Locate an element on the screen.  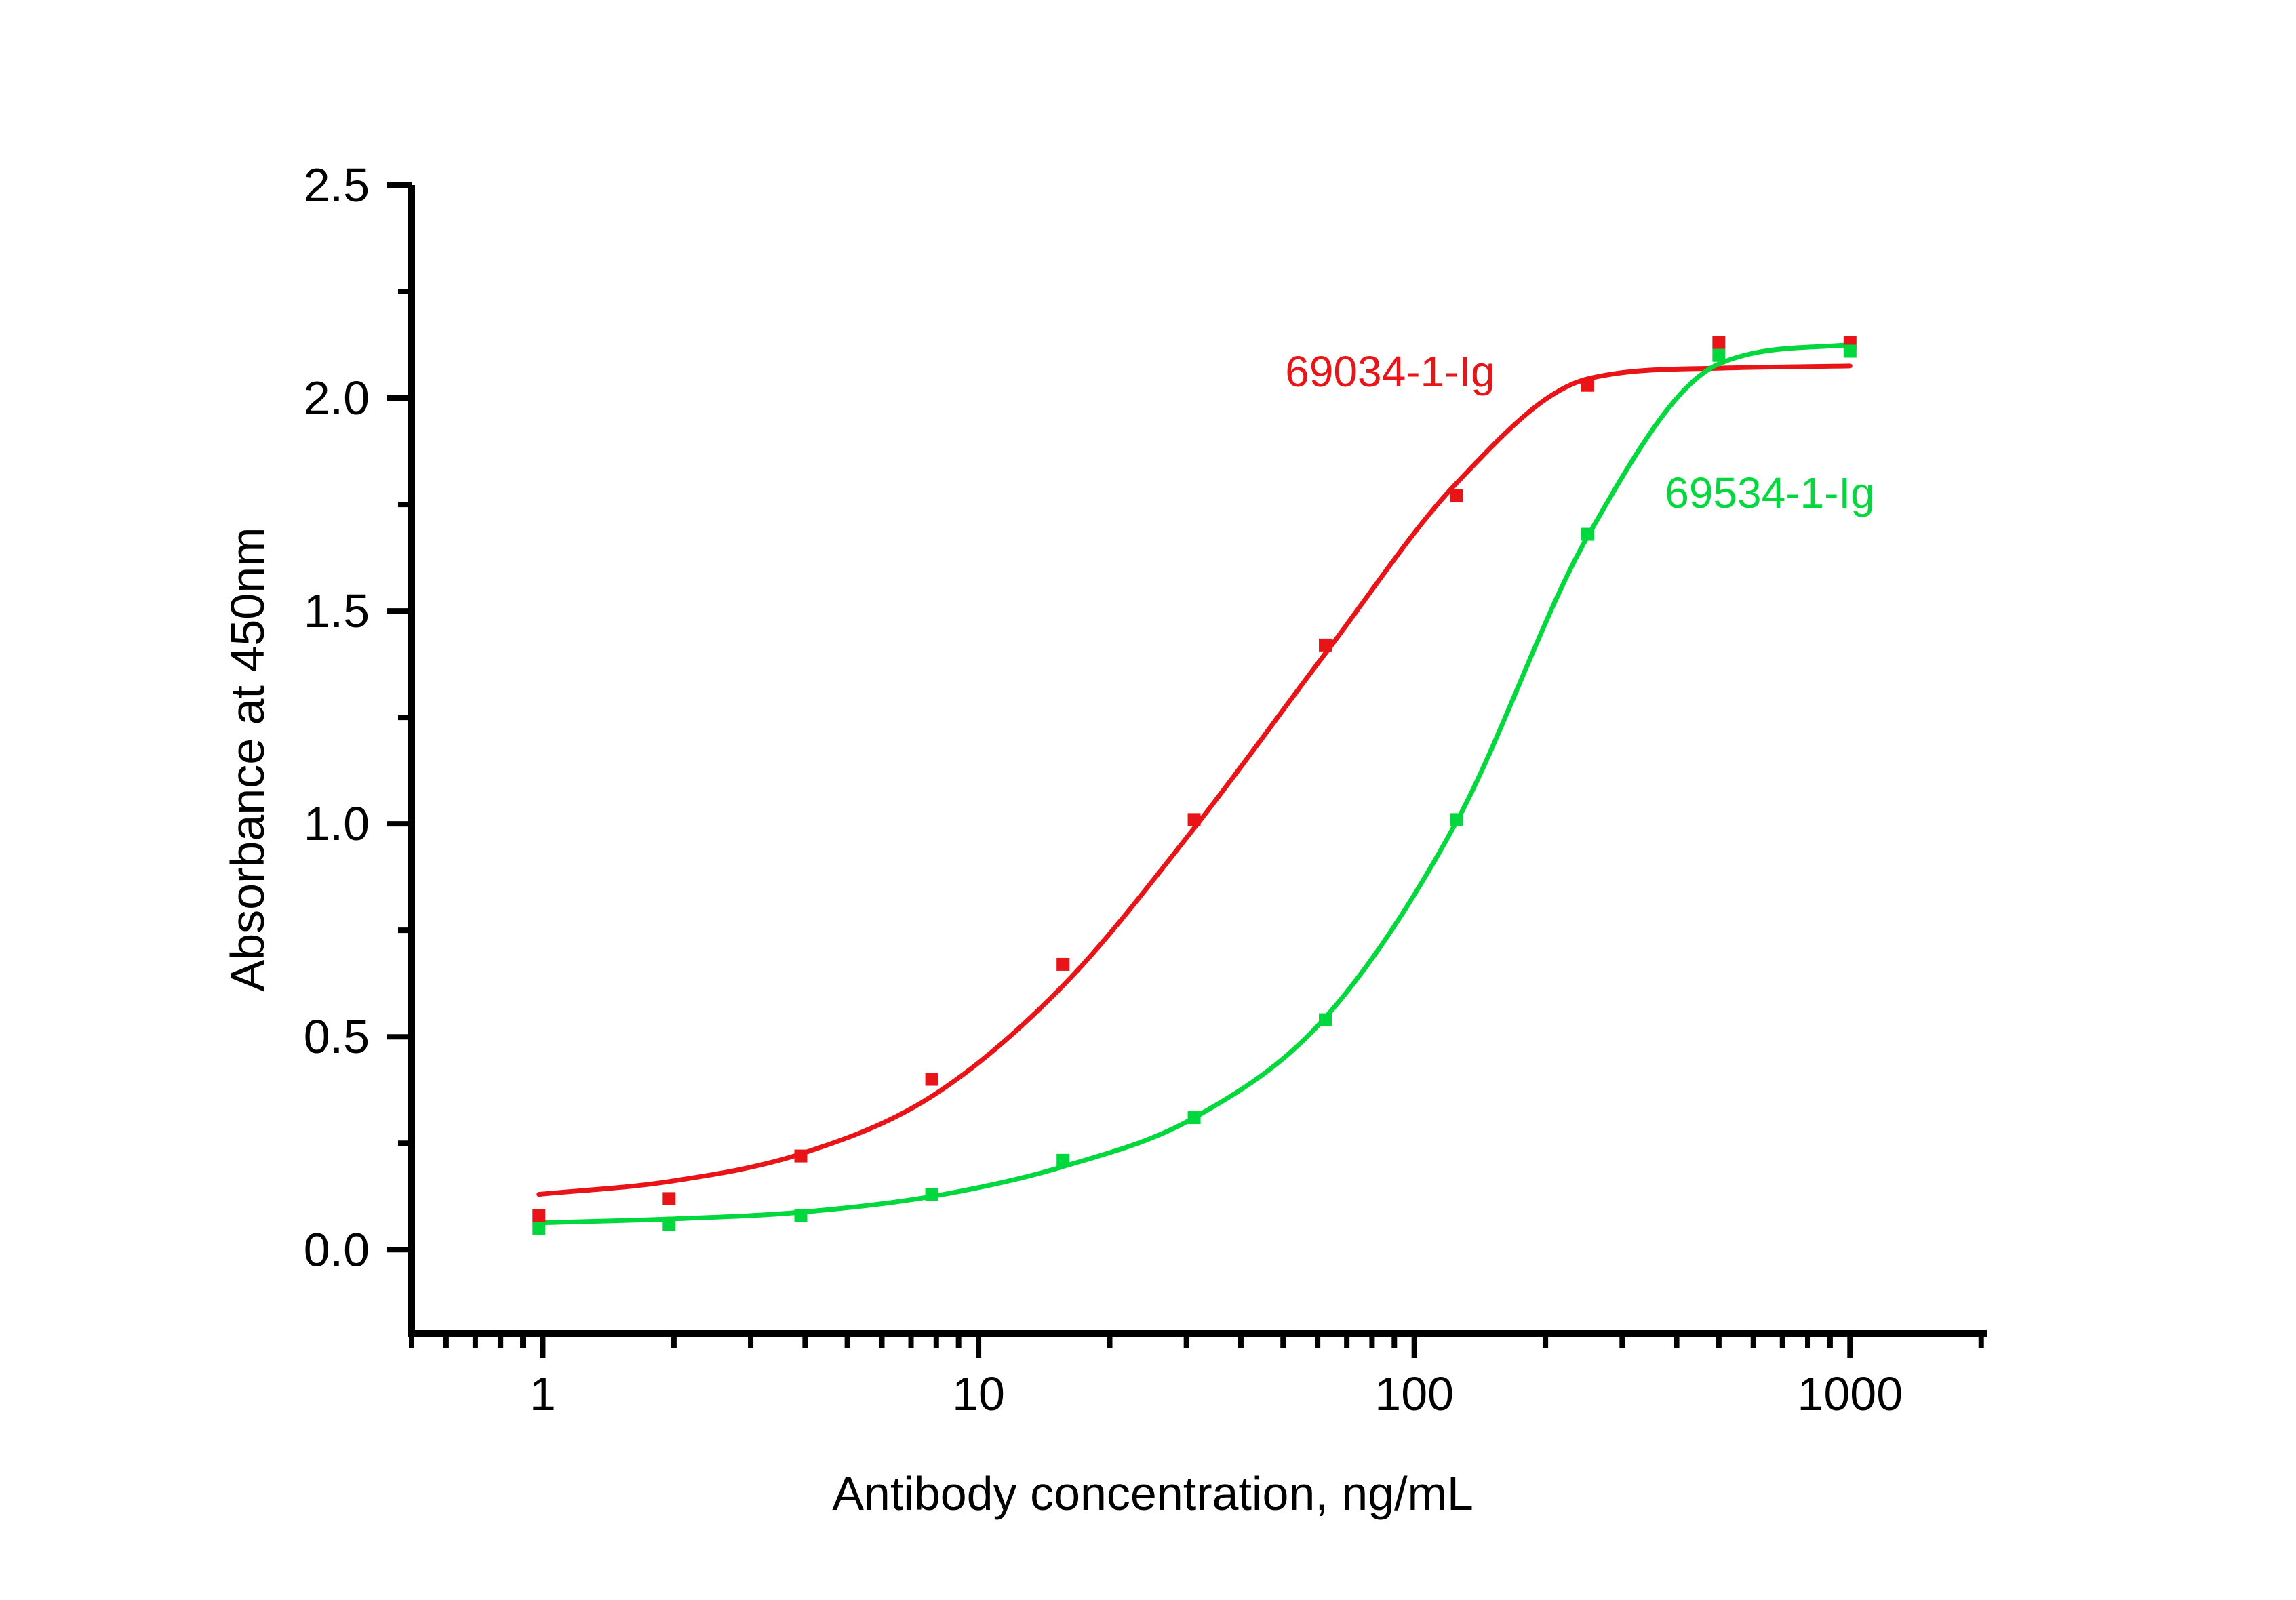
y-axis-title: Absorbance at 450nm is located at coordinates (248, 759).